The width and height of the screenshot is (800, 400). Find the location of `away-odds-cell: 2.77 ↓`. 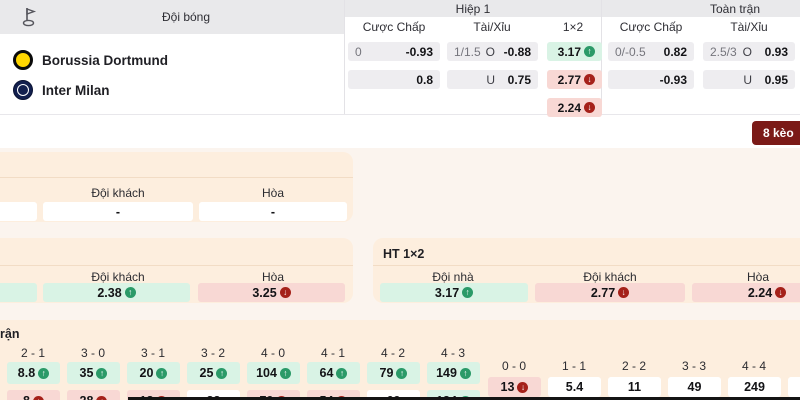

away-odds-cell: 2.77 ↓ is located at coordinates (610, 292).